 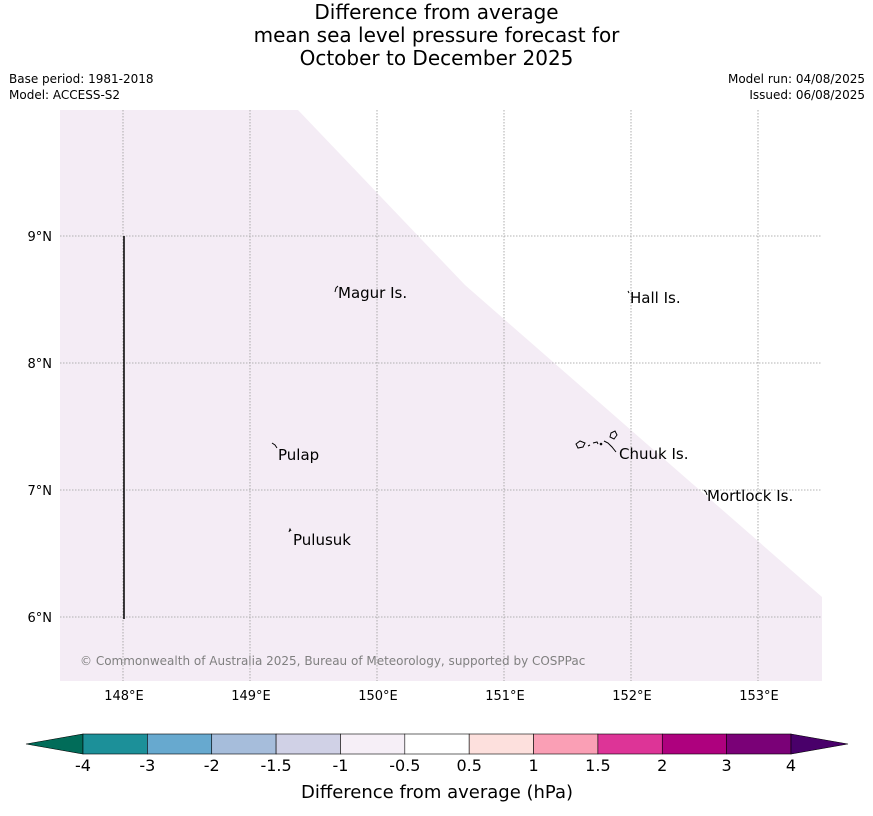 I want to click on map-title-line-2: mean sea level pressure forecast for, so click(x=436, y=35).